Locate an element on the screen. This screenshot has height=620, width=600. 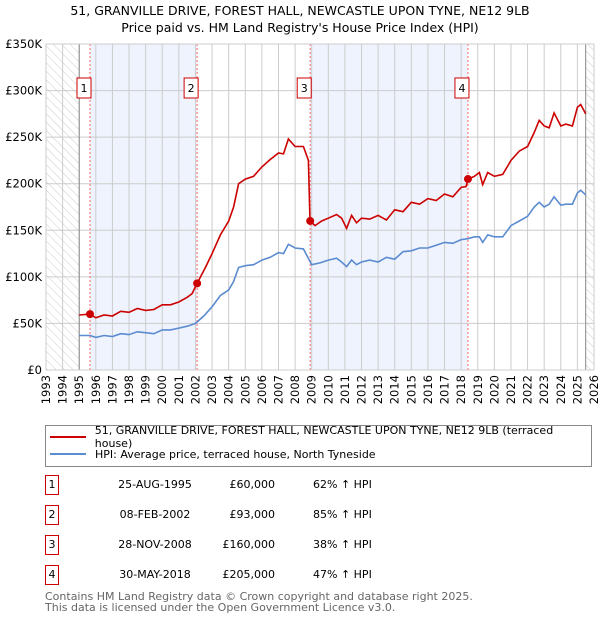
x-tick-label: 2017 is located at coordinates (445, 389).